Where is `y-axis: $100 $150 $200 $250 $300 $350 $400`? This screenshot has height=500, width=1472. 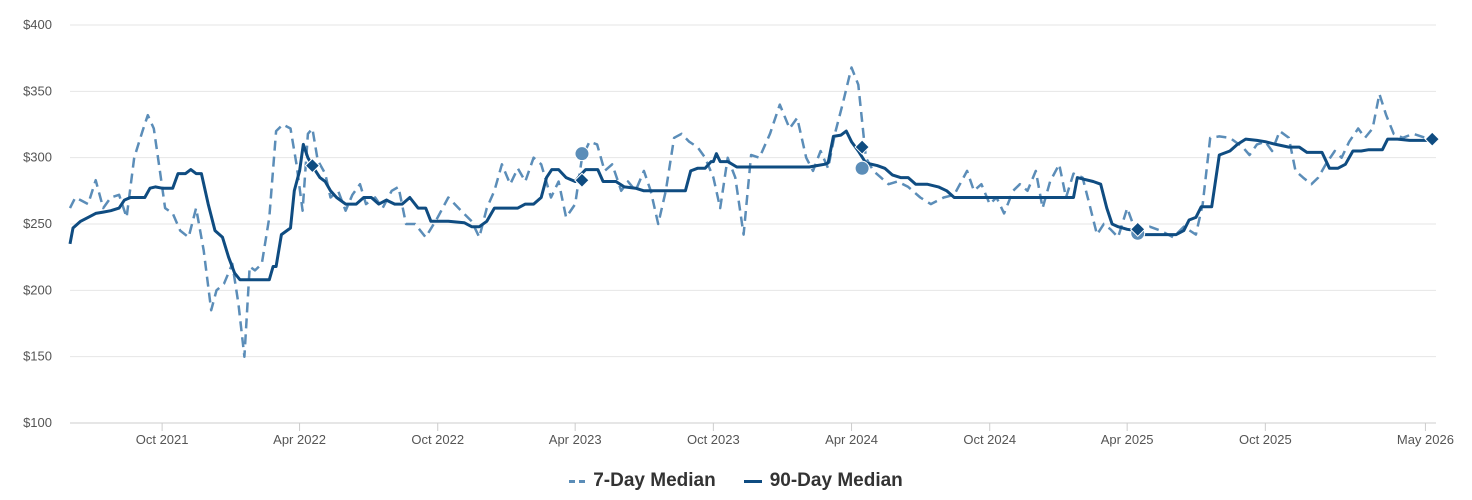 y-axis: $100 $150 $200 $250 $300 $350 $400 is located at coordinates (37, 223).